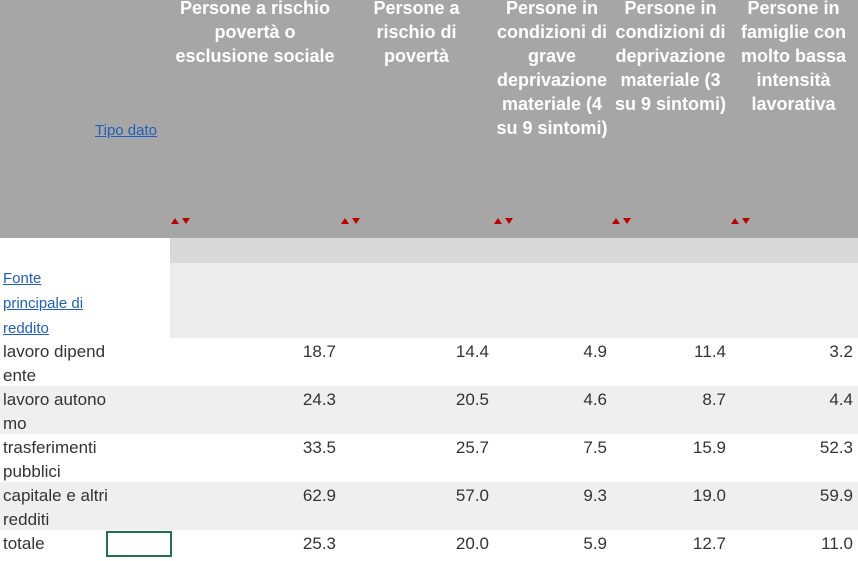 The width and height of the screenshot is (858, 561). I want to click on cell-value: 59.9, so click(836, 495).